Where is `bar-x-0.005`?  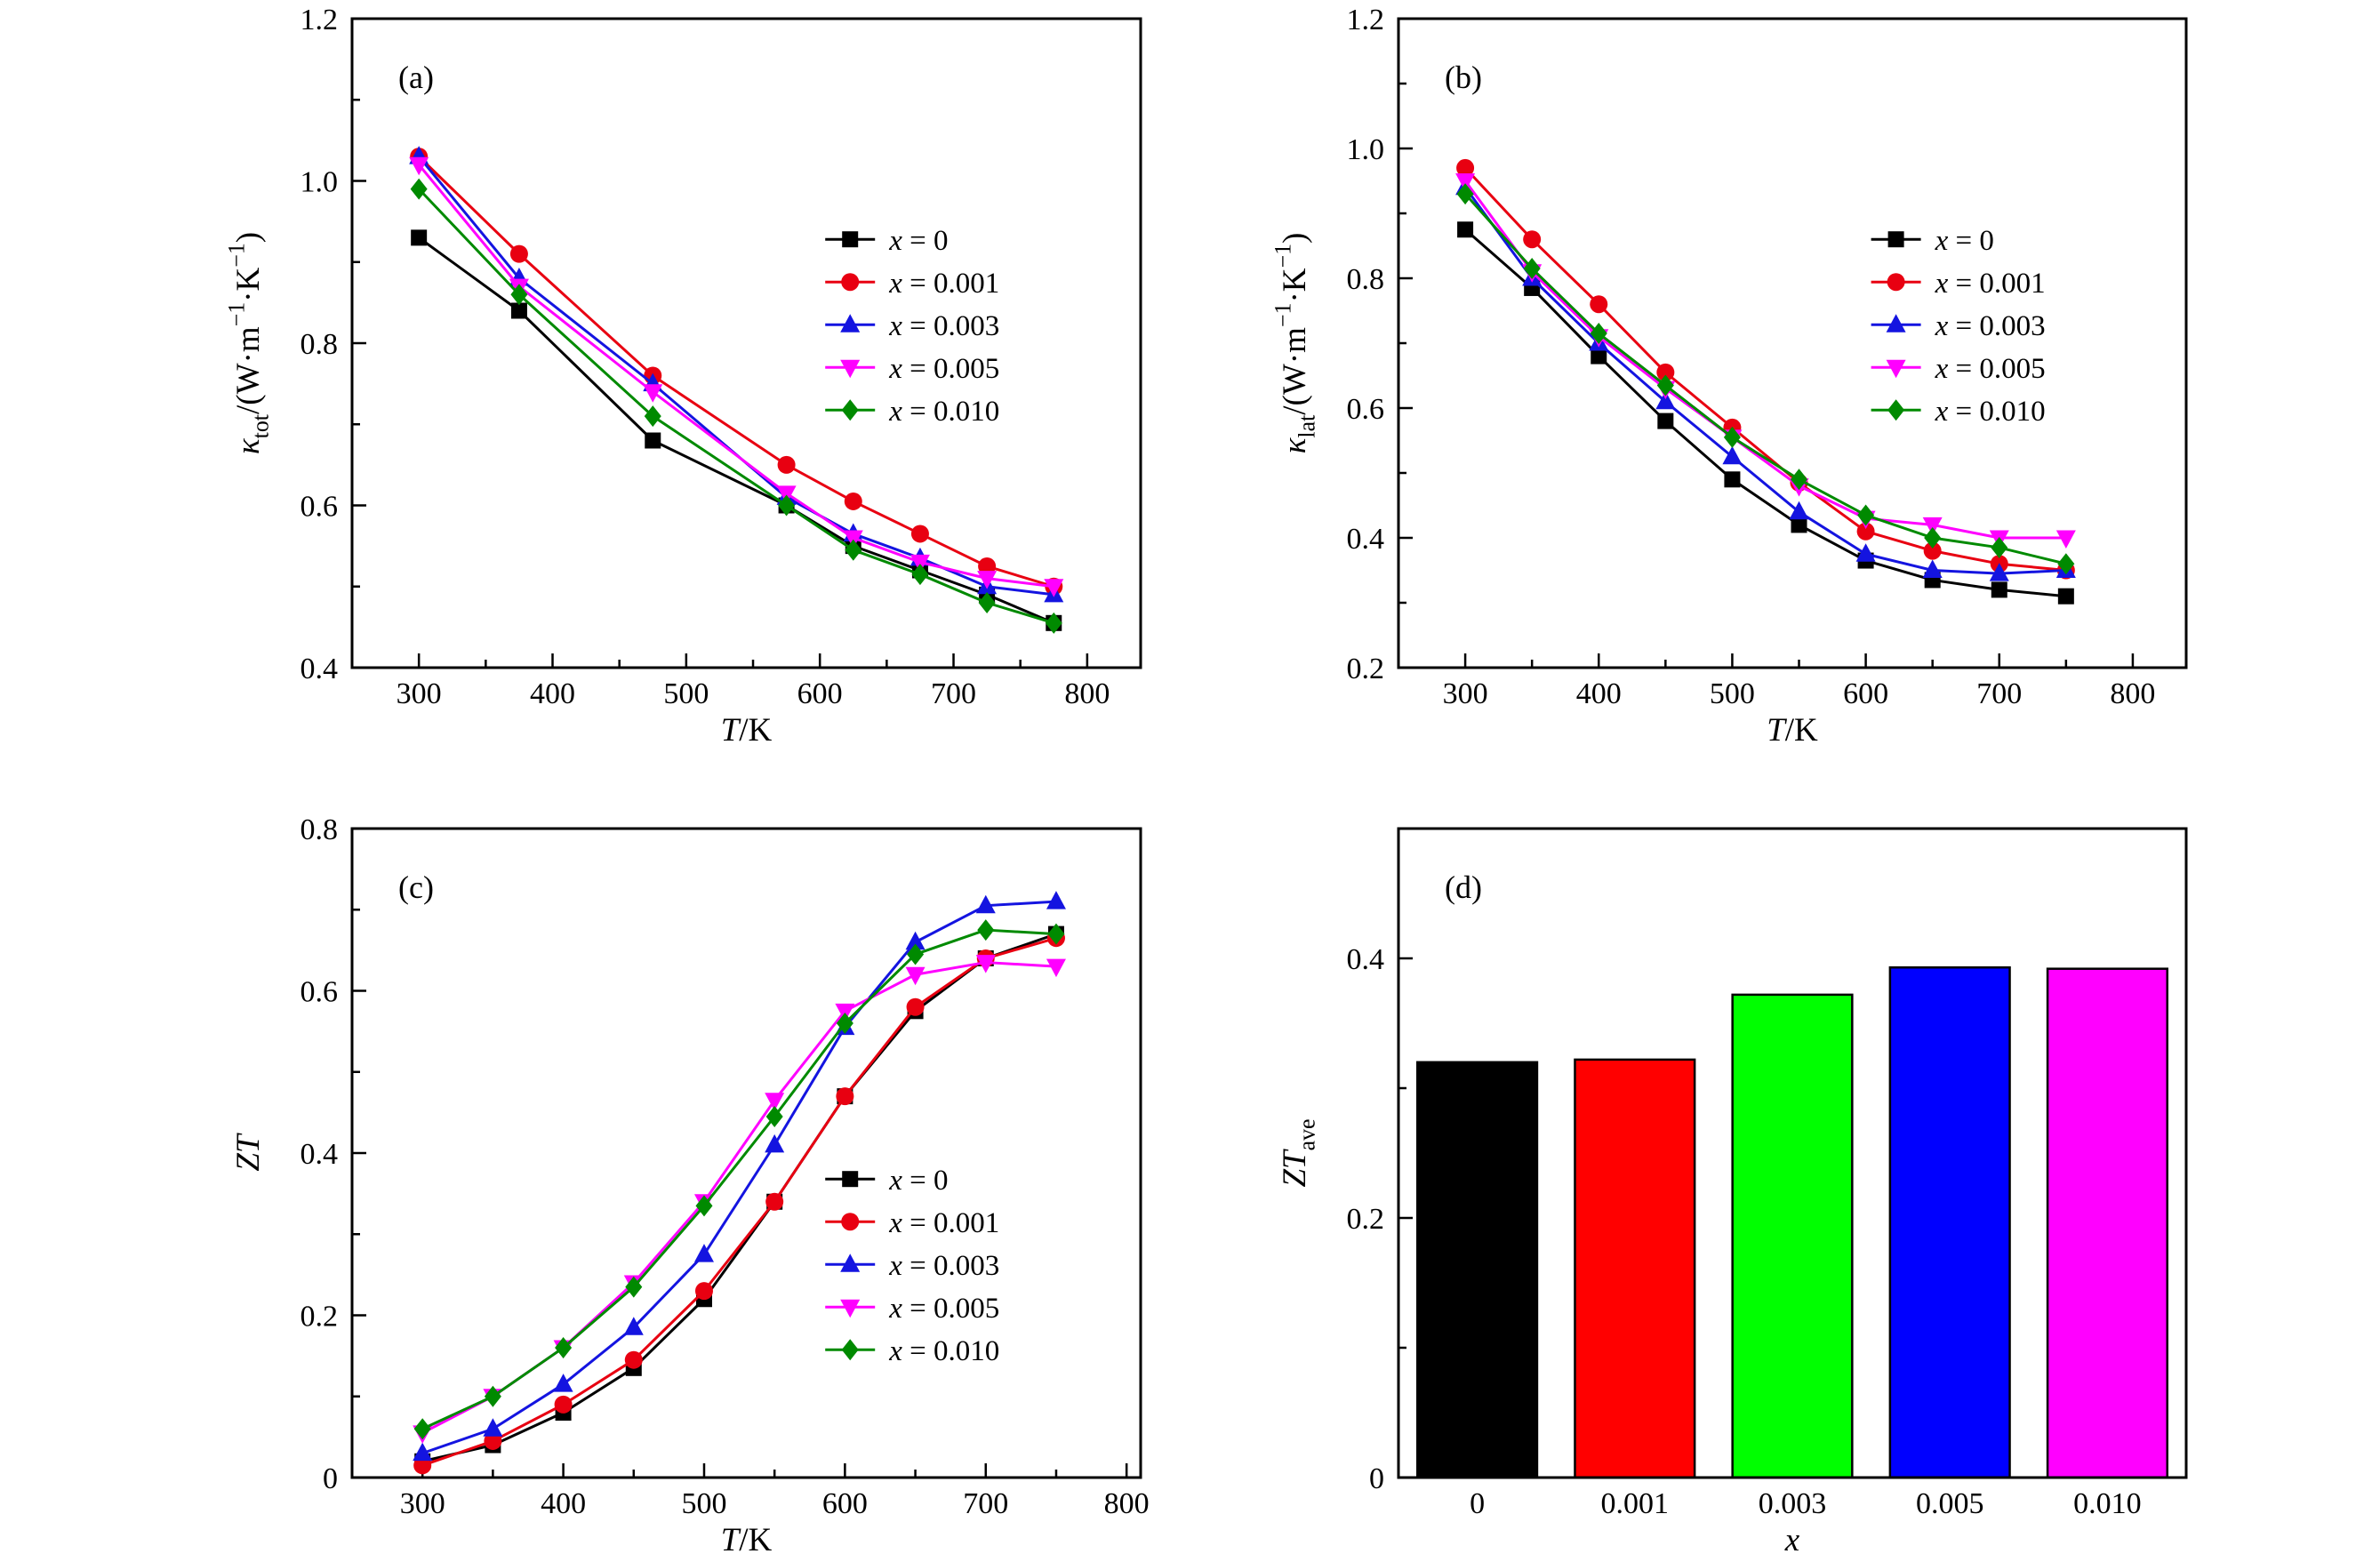
bar-x-0.005 is located at coordinates (1949, 1222).